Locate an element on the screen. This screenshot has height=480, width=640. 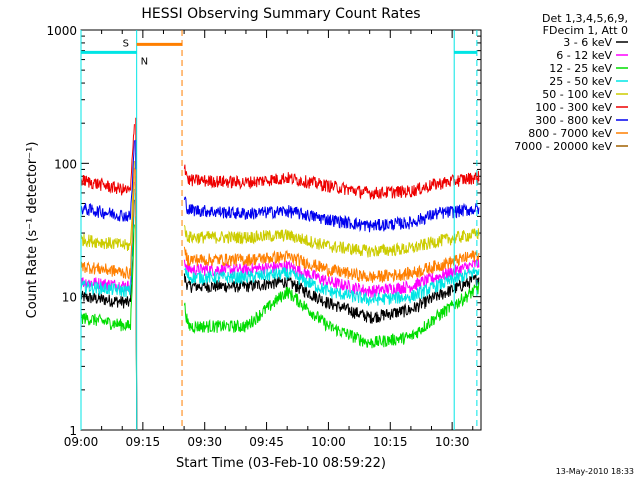
legend-entry-7: 800 - 7000 keV is located at coordinates (570, 133).